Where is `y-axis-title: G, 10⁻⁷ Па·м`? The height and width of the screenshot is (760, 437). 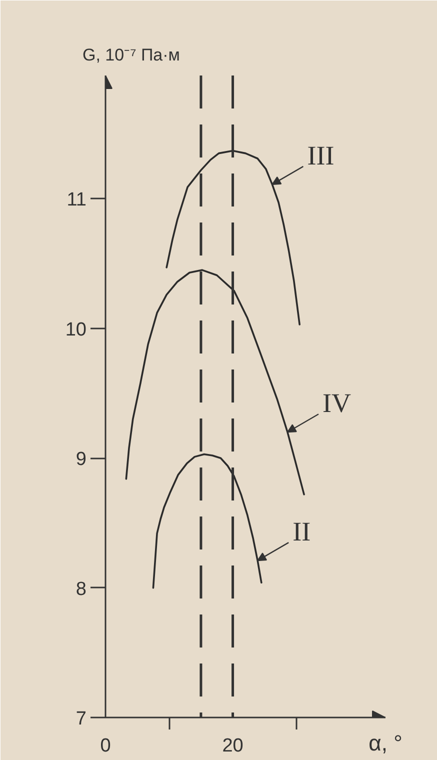 y-axis-title: G, 10⁻⁷ Па·м is located at coordinates (131, 55).